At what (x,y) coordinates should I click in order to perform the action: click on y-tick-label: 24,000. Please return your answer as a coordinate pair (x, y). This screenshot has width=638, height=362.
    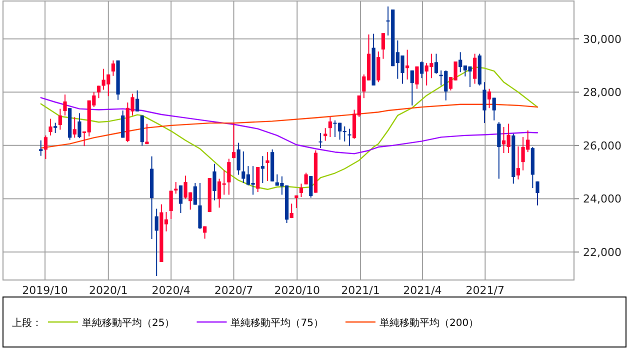
    Looking at the image, I should click on (602, 199).